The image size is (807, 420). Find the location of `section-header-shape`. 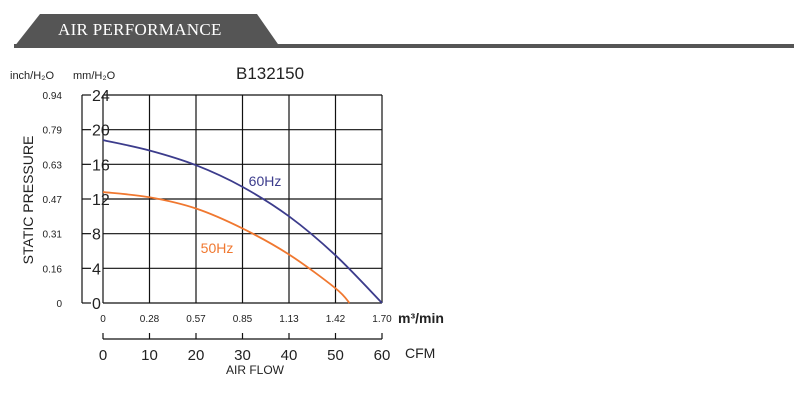

section-header-shape is located at coordinates (404, 31).